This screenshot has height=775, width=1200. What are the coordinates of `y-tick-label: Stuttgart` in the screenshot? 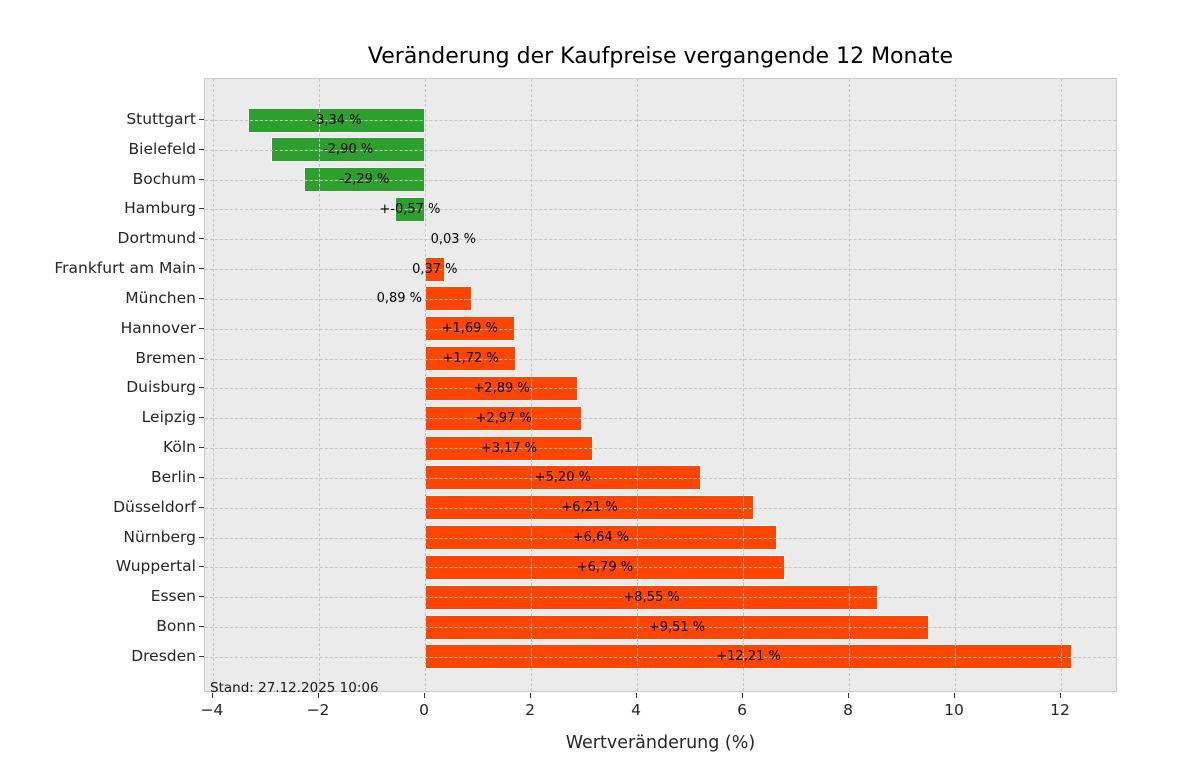 It's located at (161, 119).